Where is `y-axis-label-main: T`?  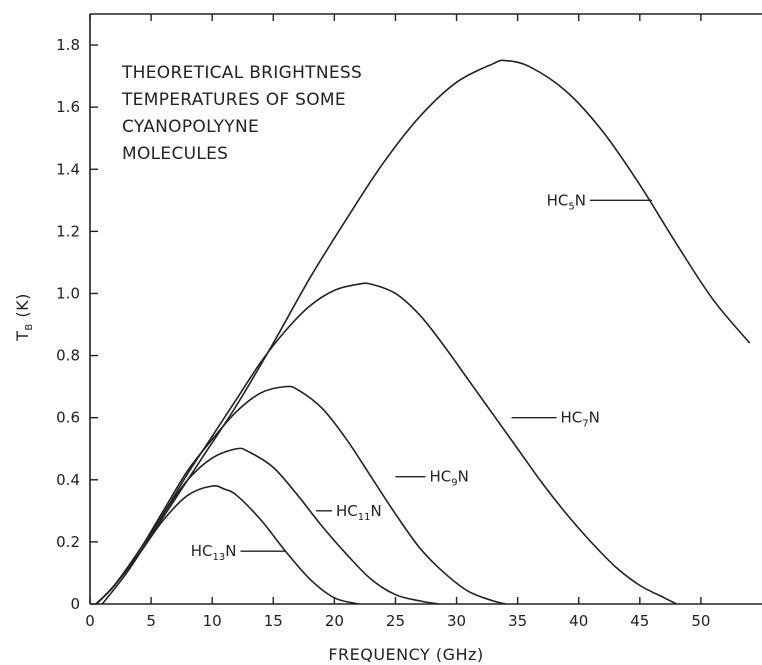
y-axis-label-main: T is located at coordinates (22, 336).